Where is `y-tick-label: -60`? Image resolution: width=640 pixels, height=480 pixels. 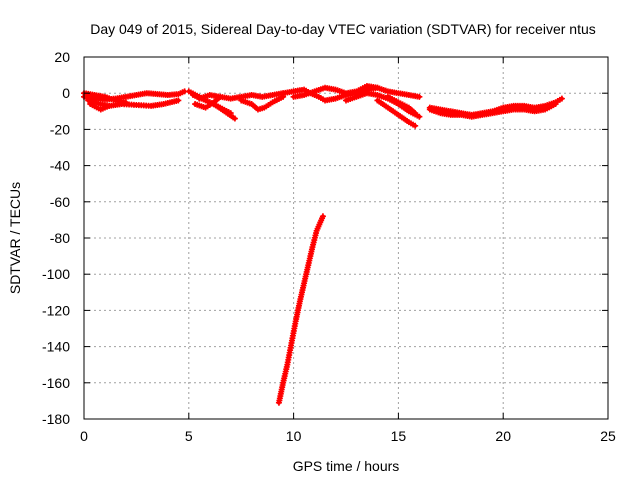 y-tick-label: -60 is located at coordinates (60, 202).